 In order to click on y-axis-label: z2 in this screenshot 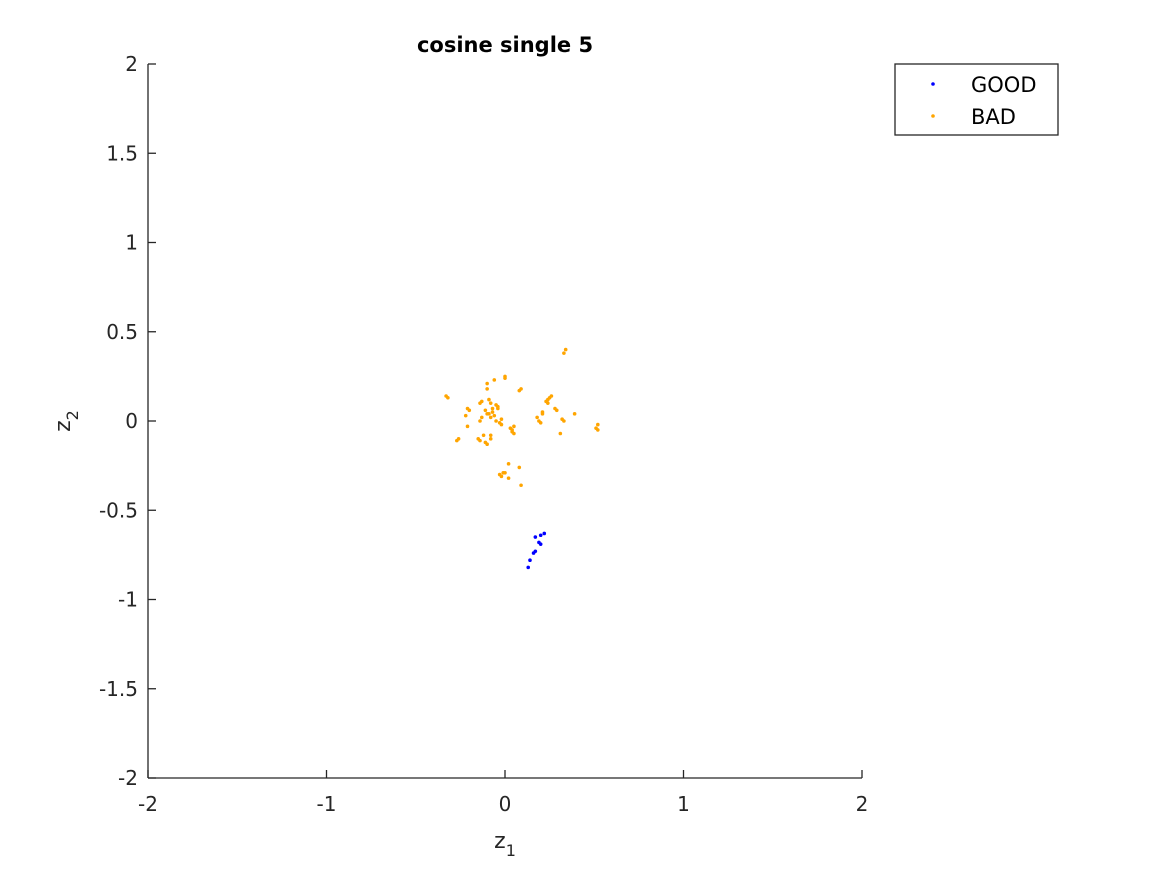, I will do `click(66, 421)`.